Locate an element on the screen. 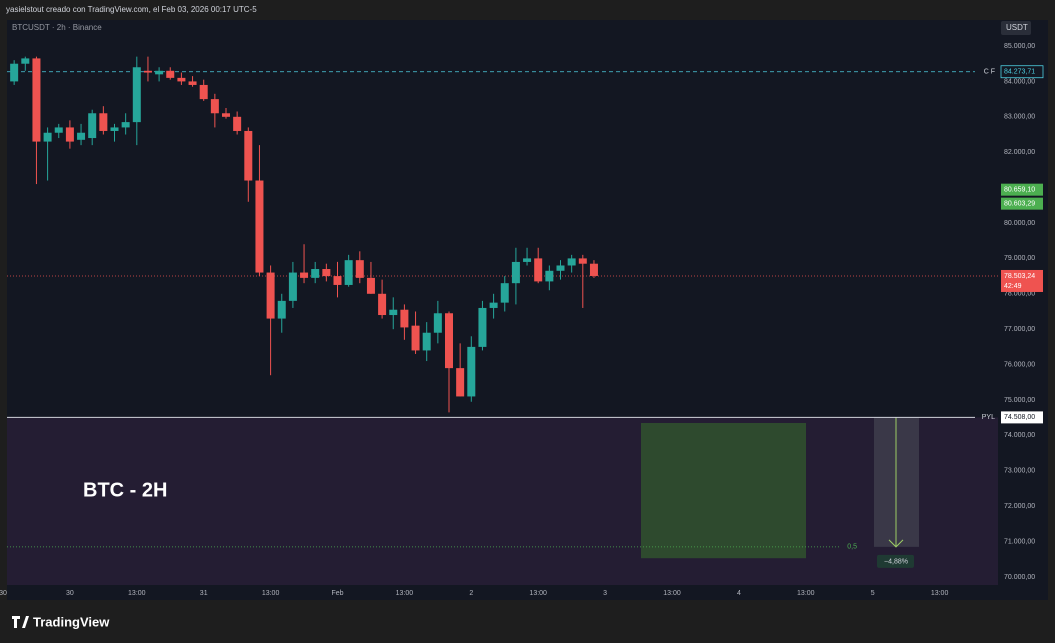 The width and height of the screenshot is (1055, 643). currency-badge is located at coordinates (1016, 28).